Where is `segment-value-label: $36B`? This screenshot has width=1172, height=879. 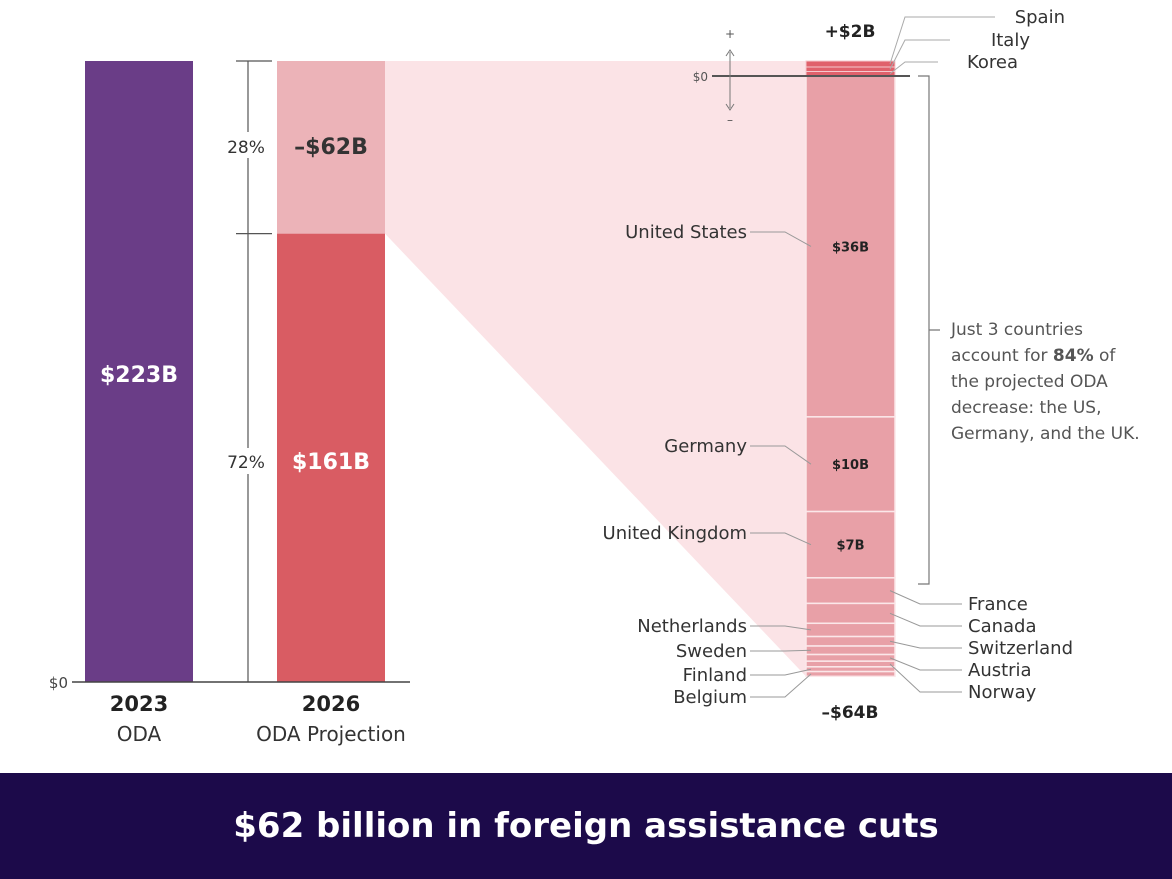
segment-value-label: $36B is located at coordinates (850, 247).